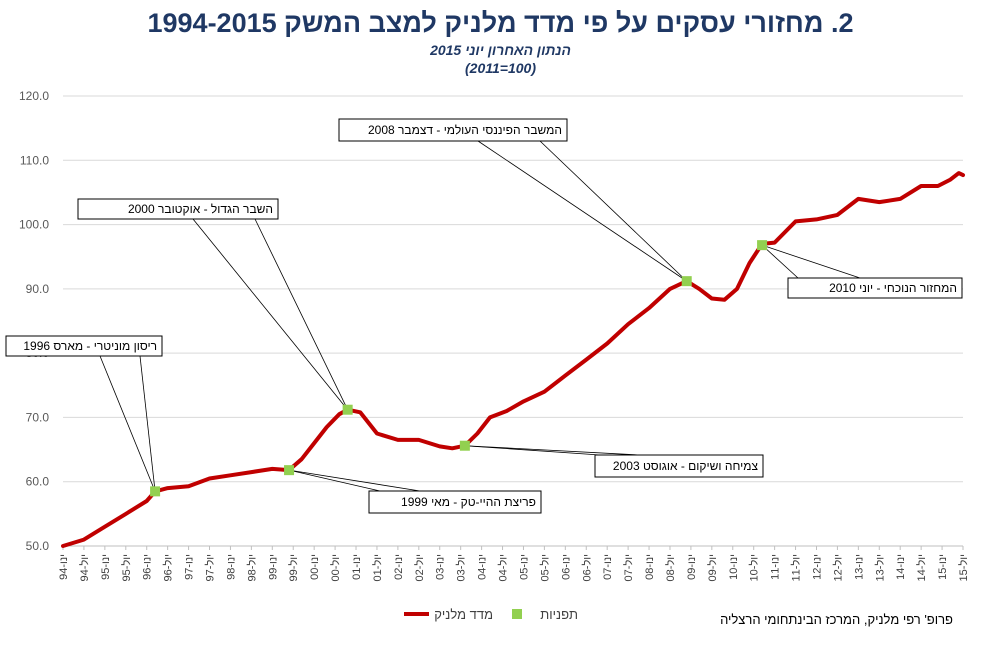 This screenshot has width=1001, height=661. What do you see at coordinates (463, 614) in the screenshot?
I see `legend-label-index: מדד מלניק` at bounding box center [463, 614].